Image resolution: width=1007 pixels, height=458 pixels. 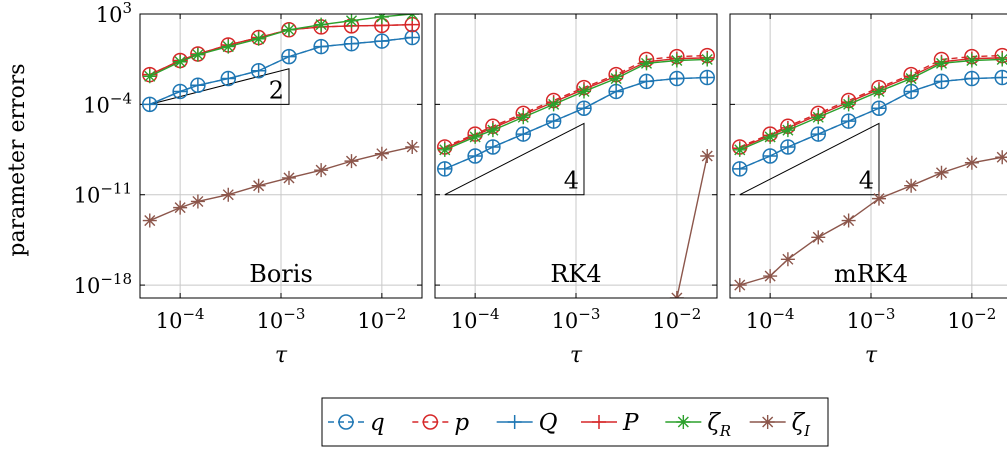 I want to click on x-tick-label: 10⁻³, so click(x=281, y=319).